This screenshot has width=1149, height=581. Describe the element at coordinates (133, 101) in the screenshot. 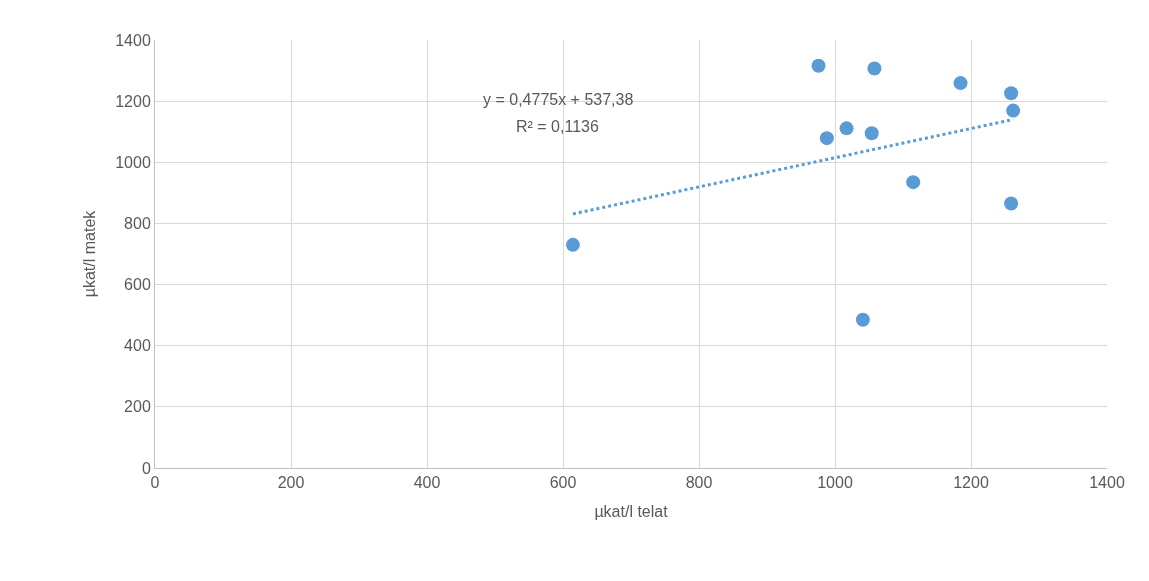

I see `y-tick-label: 1200` at that location.